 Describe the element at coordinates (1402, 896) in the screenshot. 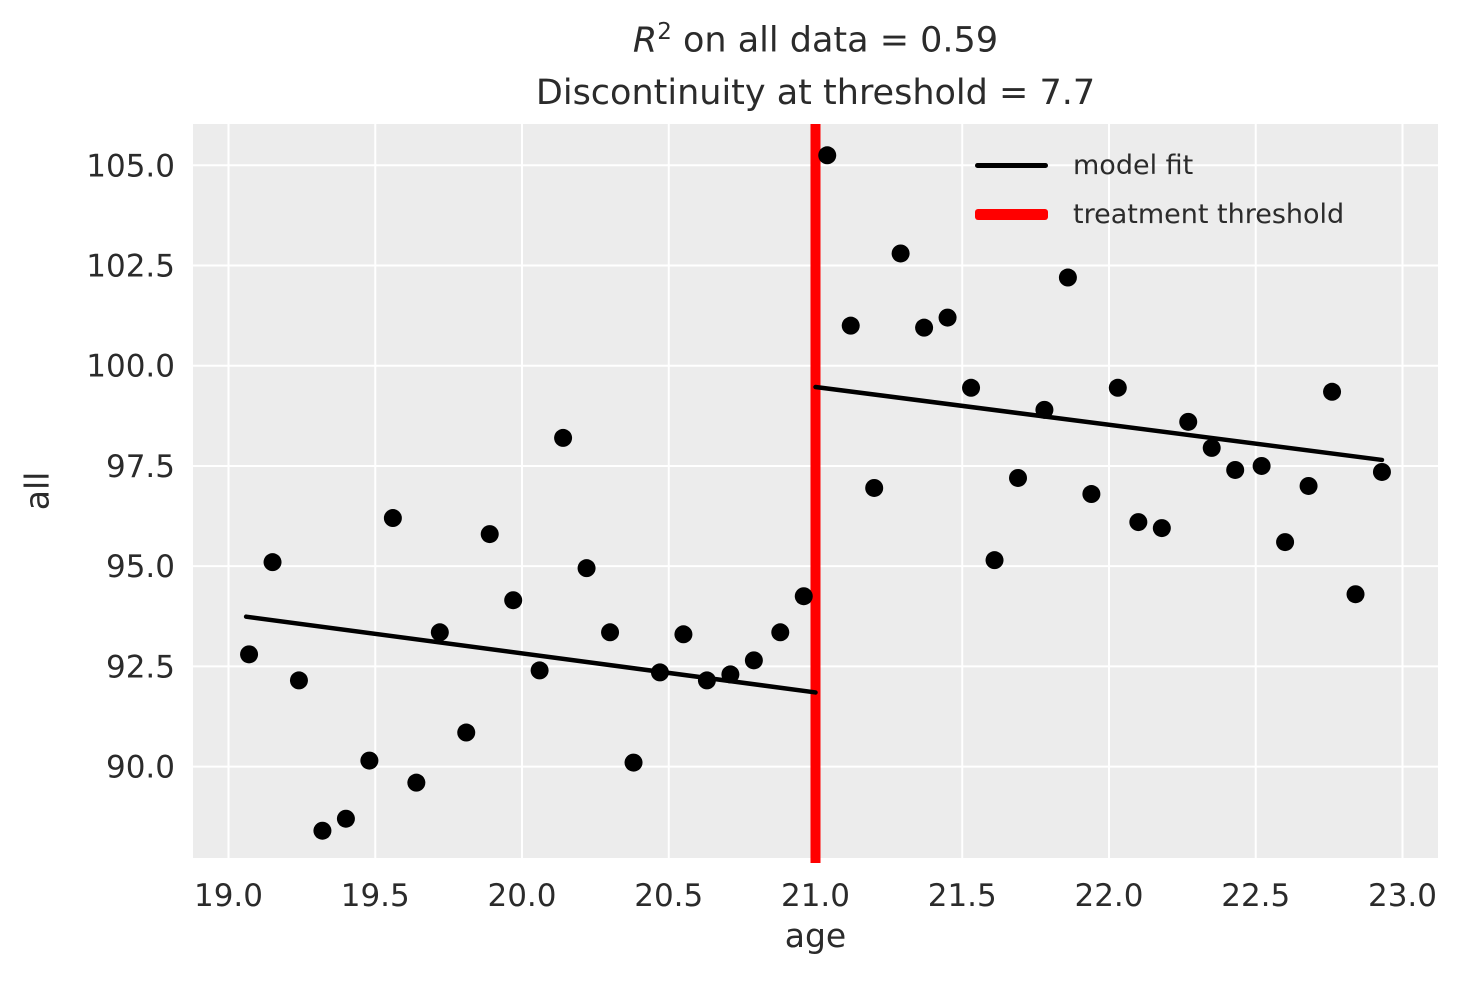

I see `x-tick-label: 23.0` at that location.